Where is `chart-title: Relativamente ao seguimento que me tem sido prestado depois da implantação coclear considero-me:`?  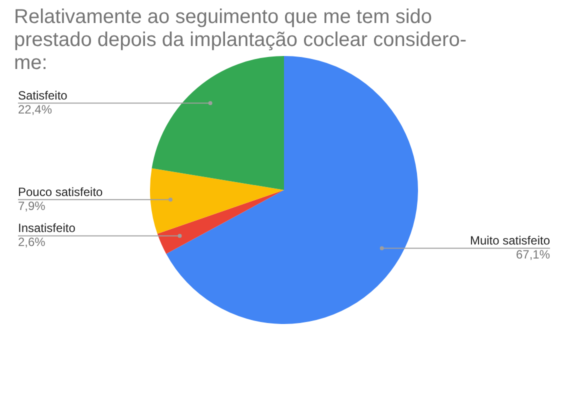 chart-title: Relativamente ao seguimento que me tem sido prestado depois da implantação coclear considero-me: is located at coordinates (241, 40).